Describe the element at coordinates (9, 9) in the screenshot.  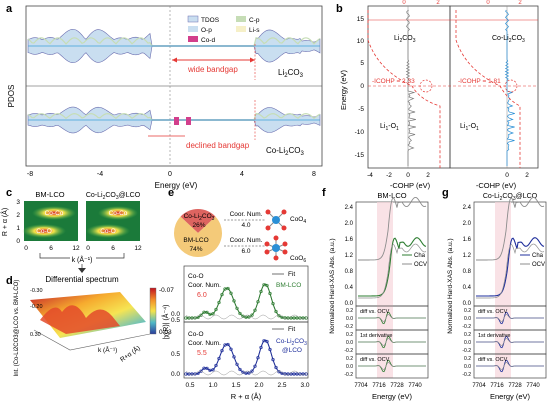
I see `panel-a-label: a` at that location.